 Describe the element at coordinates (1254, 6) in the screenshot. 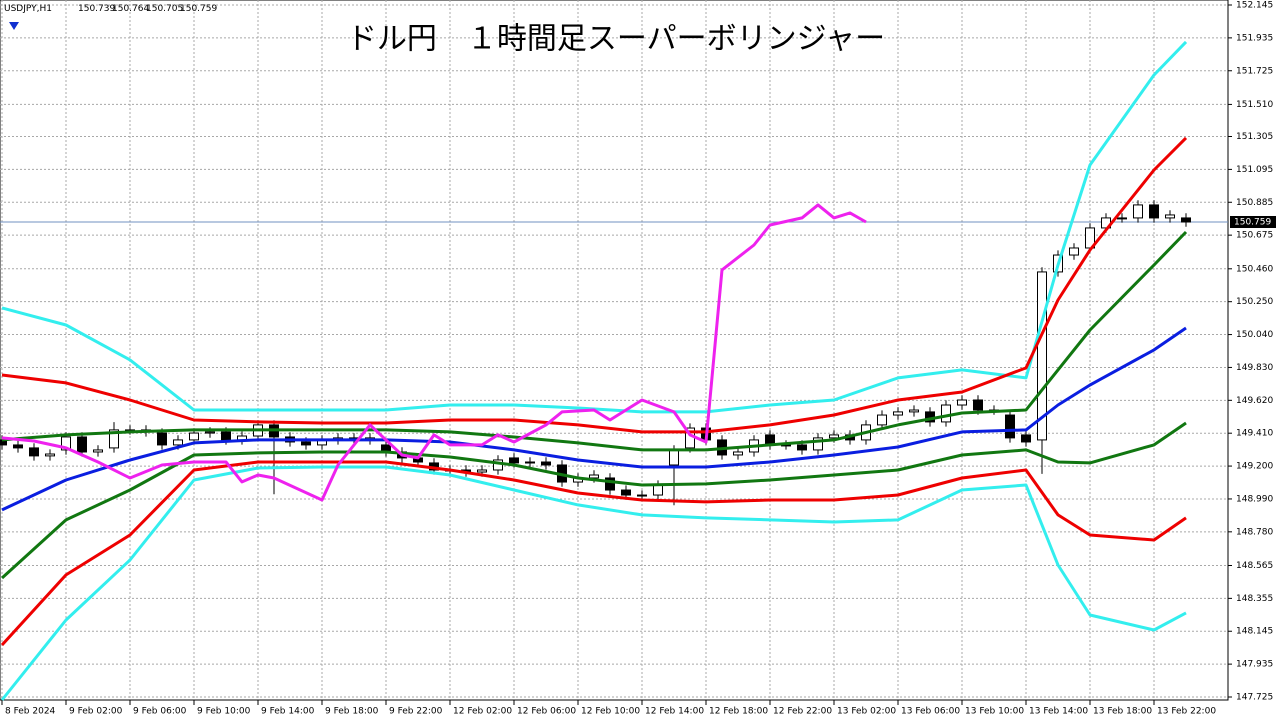

I see `y-tick-label: 152.145` at that location.